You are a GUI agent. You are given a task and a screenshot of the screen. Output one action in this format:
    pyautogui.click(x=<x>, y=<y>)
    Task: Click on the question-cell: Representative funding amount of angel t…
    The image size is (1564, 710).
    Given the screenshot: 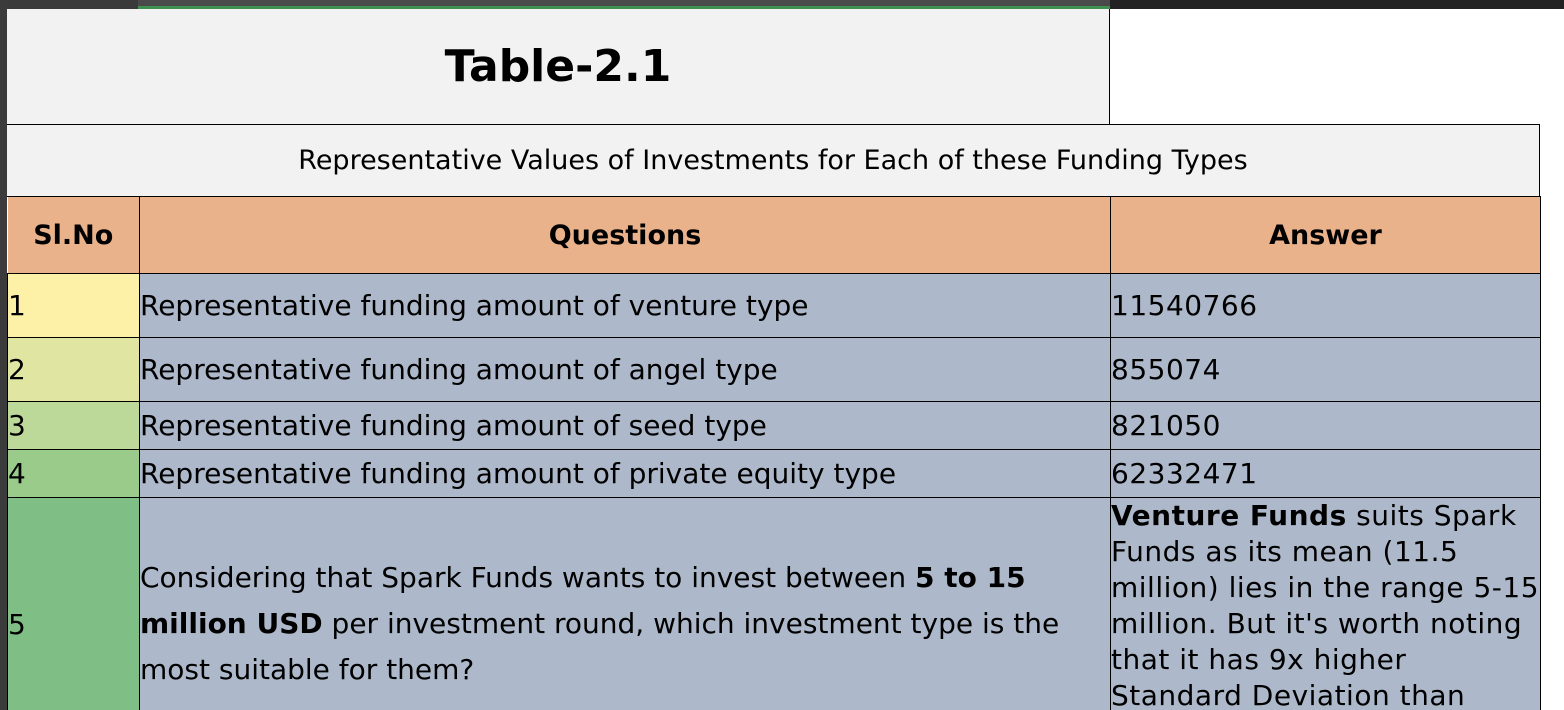 What is the action you would take?
    pyautogui.click(x=625, y=369)
    